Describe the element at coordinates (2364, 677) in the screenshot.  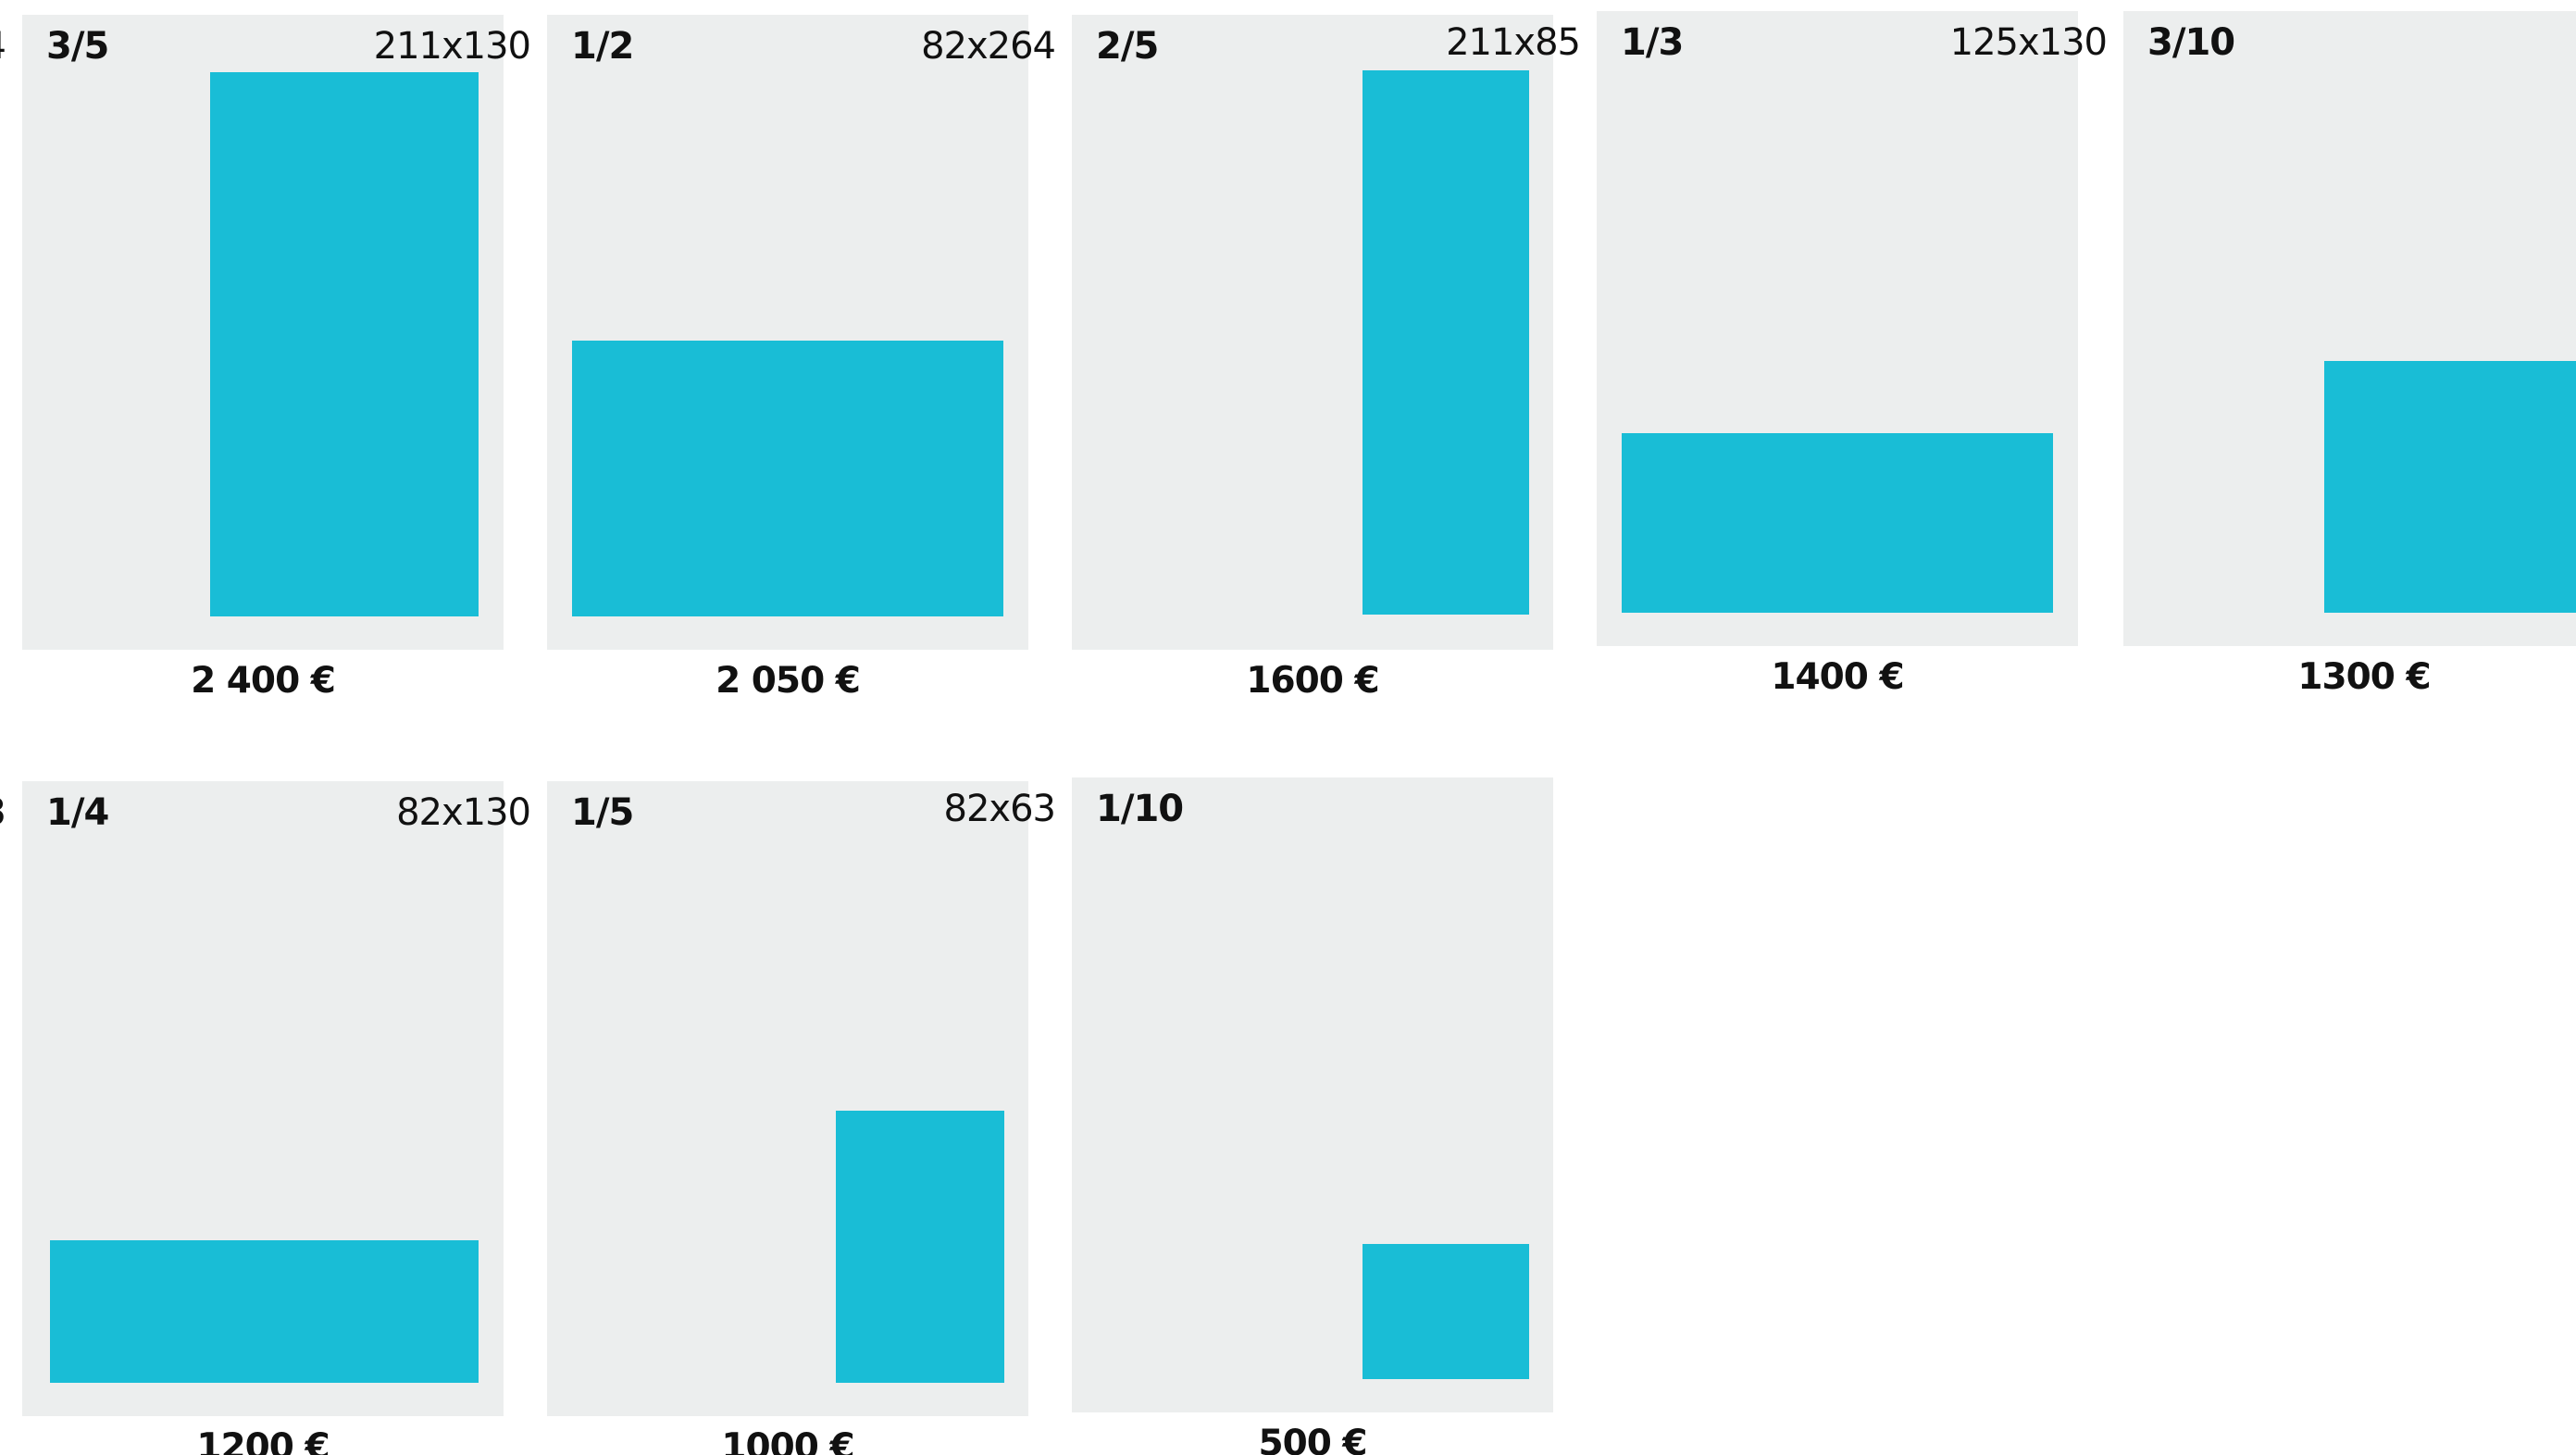
I see `price-label: 1300 €` at that location.